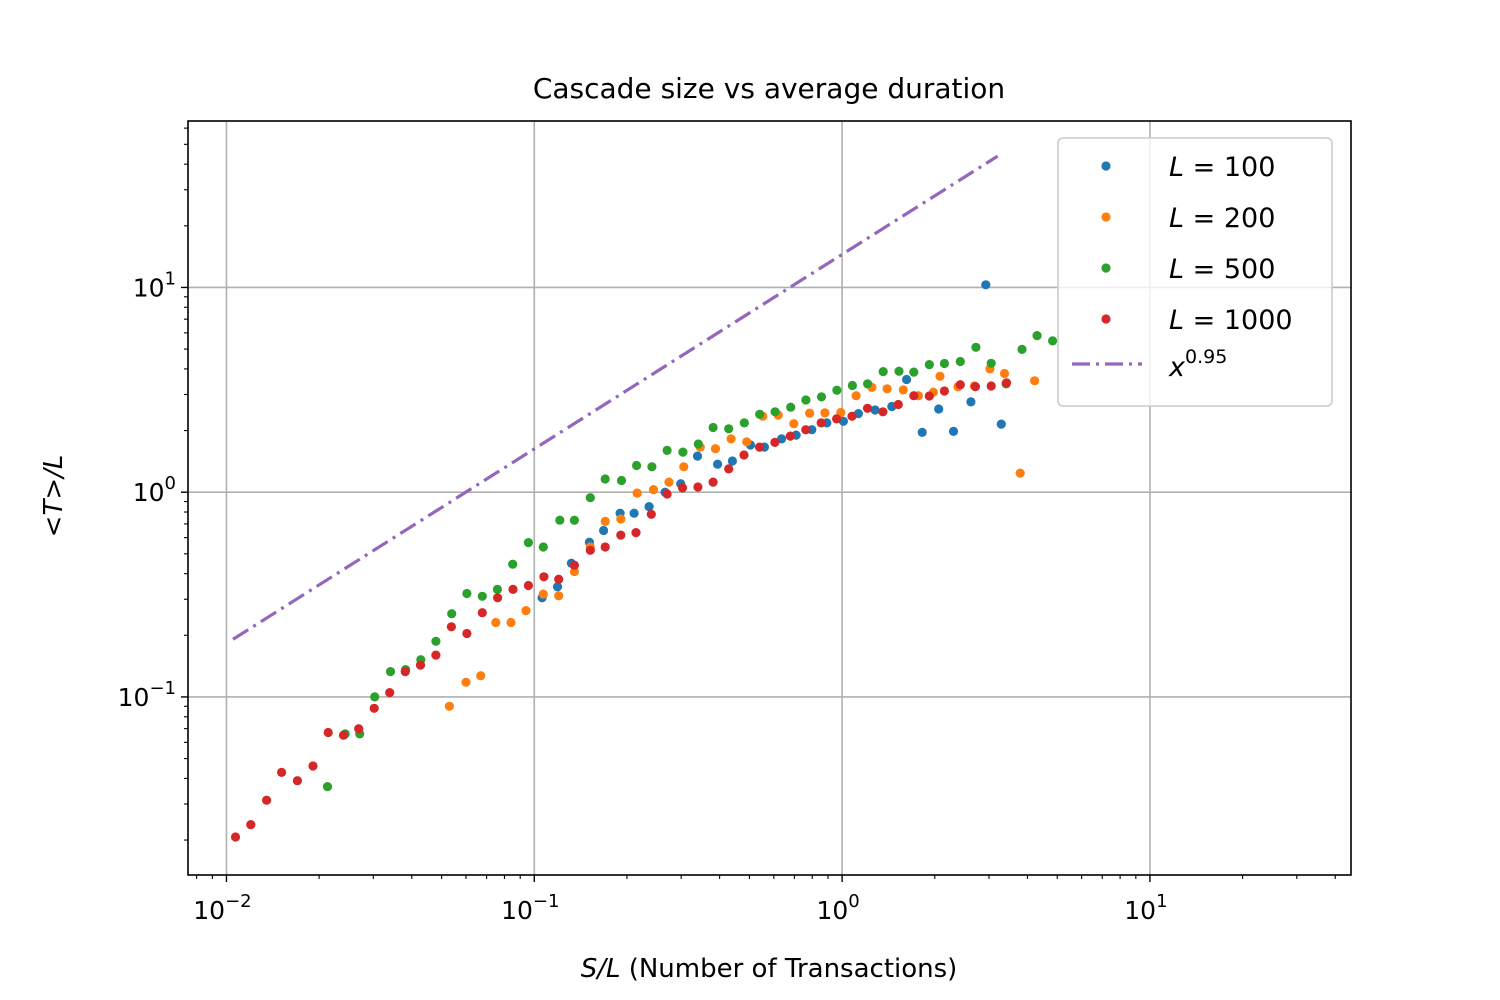 This screenshot has height=1000, width=1500. What do you see at coordinates (54, 496) in the screenshot?
I see `y-axis-label: <T>/L` at bounding box center [54, 496].